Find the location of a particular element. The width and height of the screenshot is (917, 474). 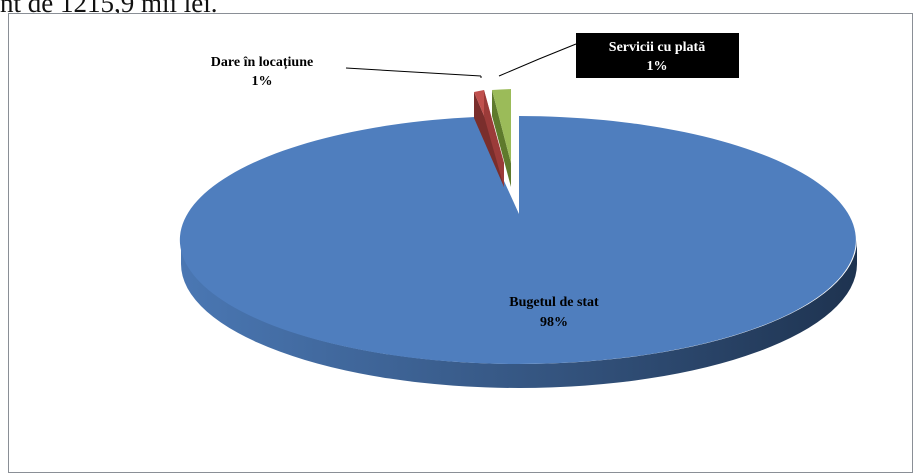

label-bugetul-percent: 98% is located at coordinates (554, 322).